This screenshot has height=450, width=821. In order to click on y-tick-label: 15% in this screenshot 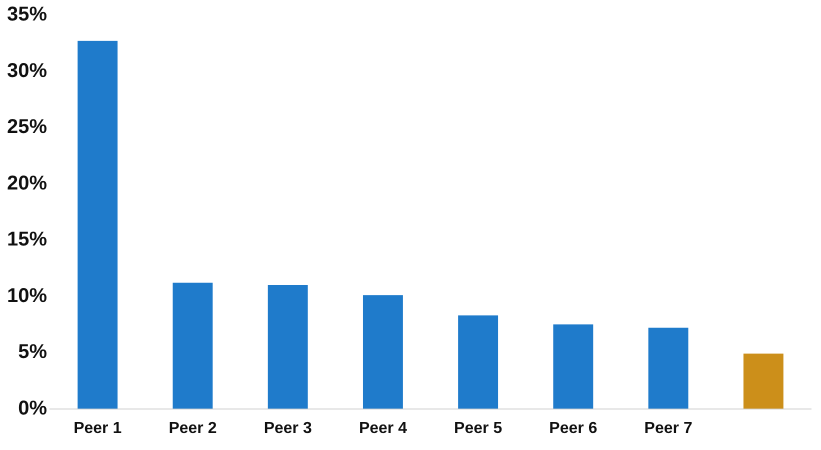, I will do `click(27, 239)`.